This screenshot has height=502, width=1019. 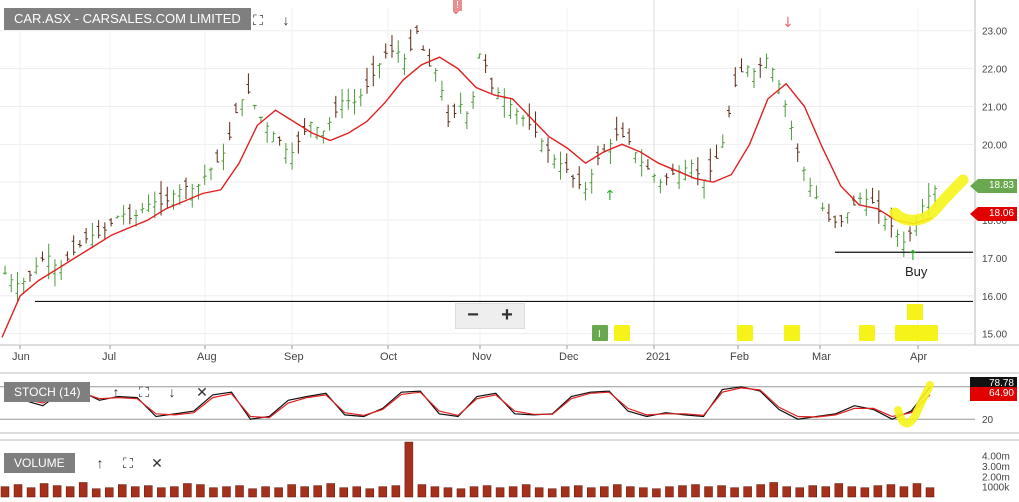 I want to click on current-price-tag: 18.83, so click(x=993, y=186).